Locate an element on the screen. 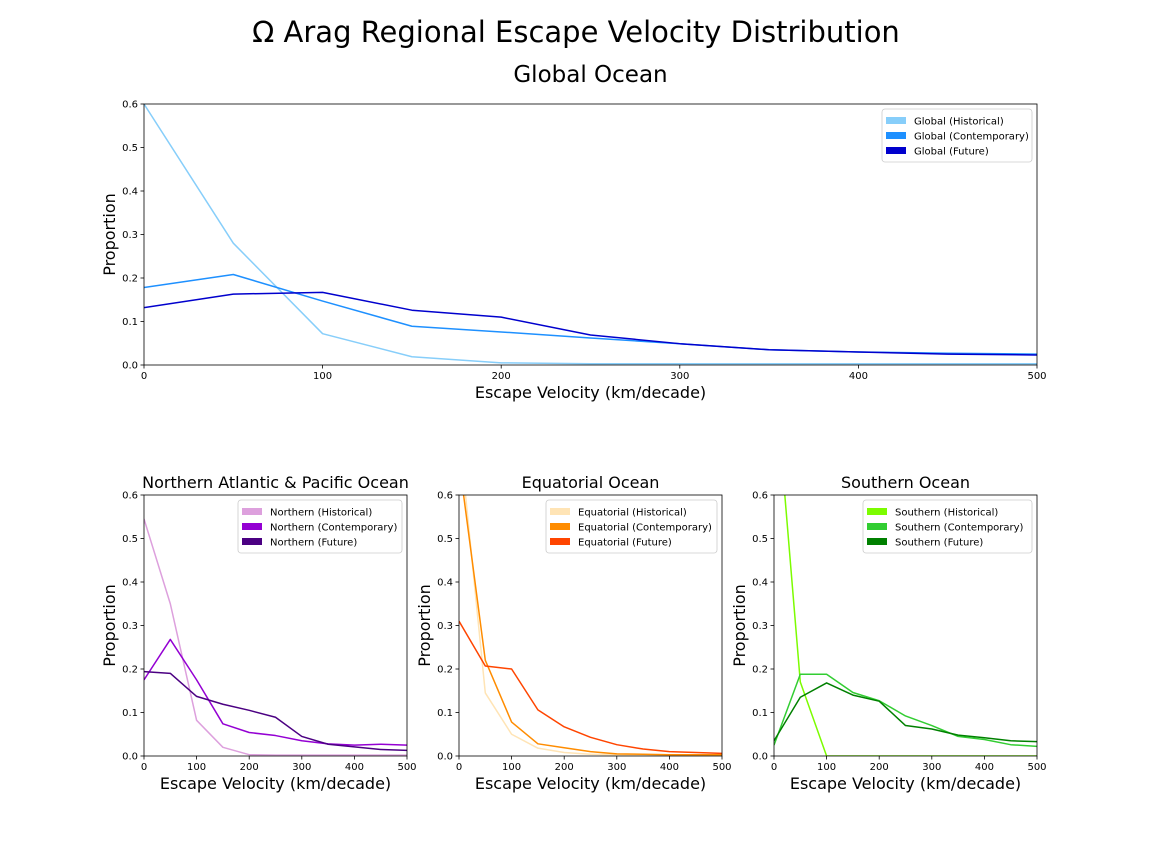 The image size is (1152, 864). legend-swatch-northern-historical is located at coordinates (252, 511).